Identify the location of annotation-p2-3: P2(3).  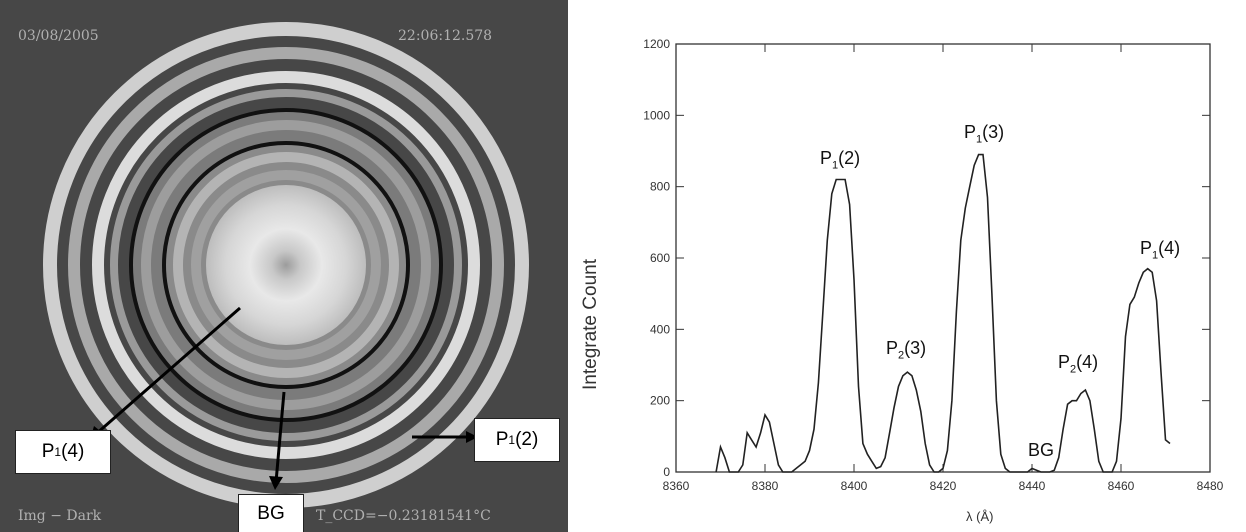
(906, 350).